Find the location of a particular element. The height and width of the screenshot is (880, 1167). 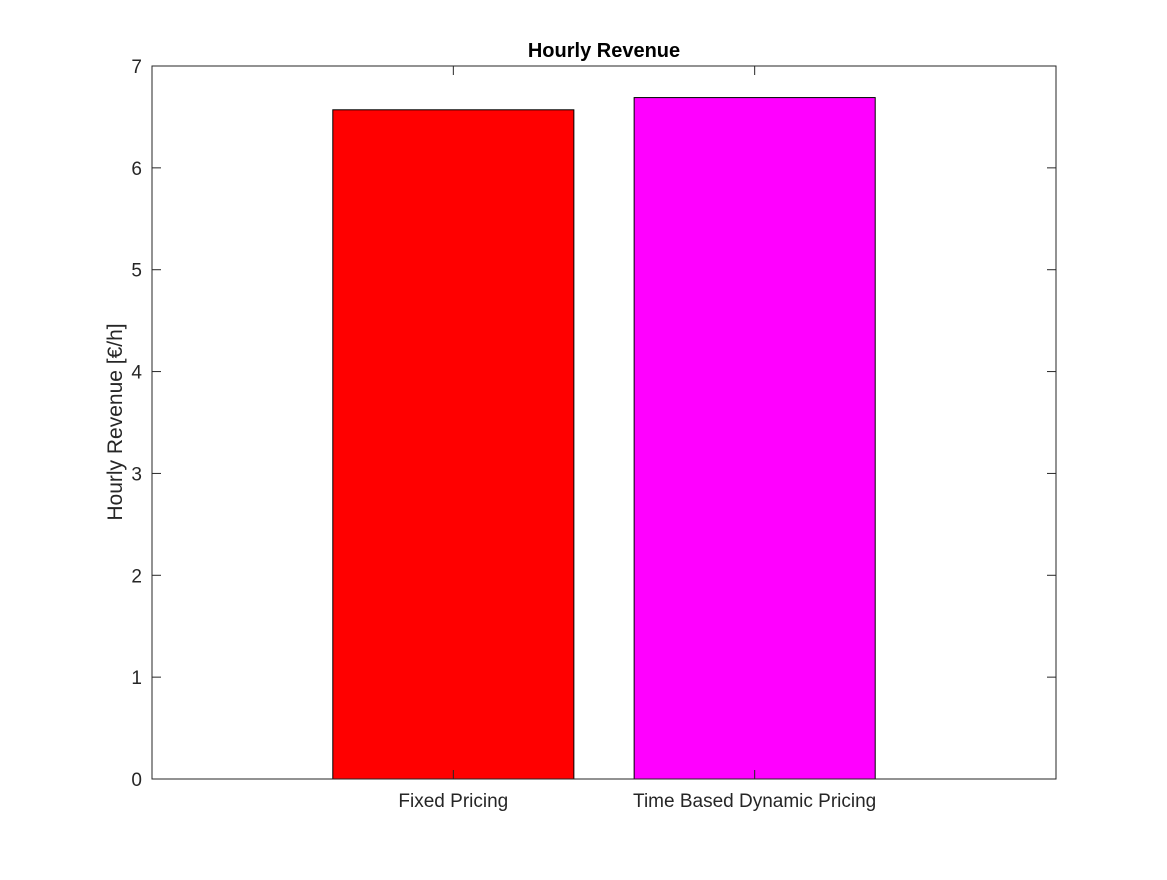

chart-title: Hourly Revenue is located at coordinates (604, 51).